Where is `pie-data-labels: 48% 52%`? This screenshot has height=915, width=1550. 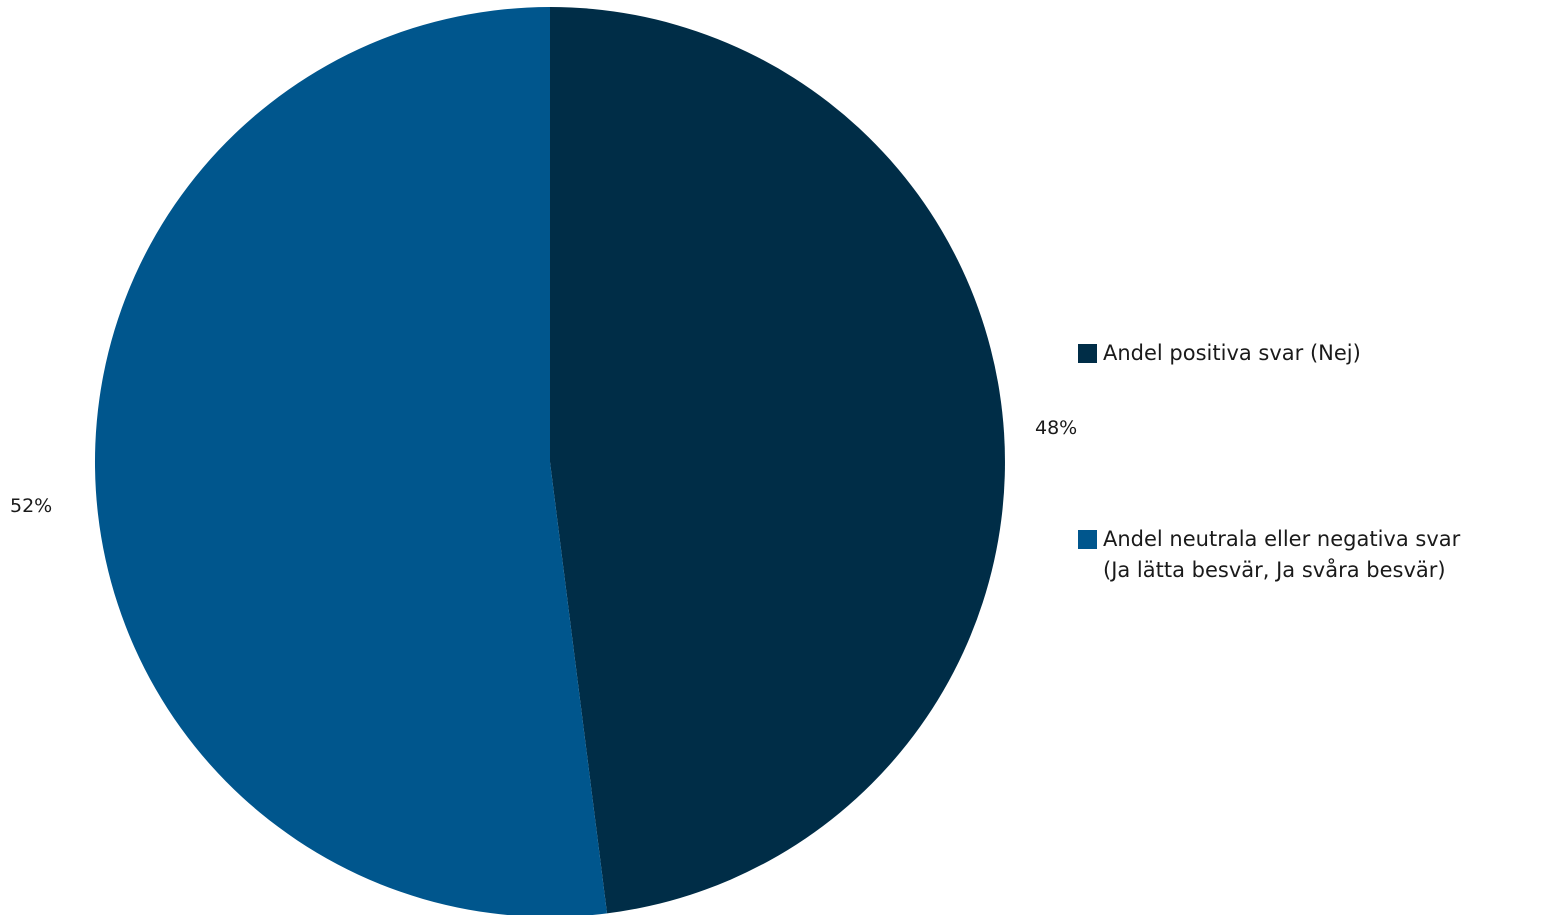
pie-data-labels: 48% 52% is located at coordinates (543, 467).